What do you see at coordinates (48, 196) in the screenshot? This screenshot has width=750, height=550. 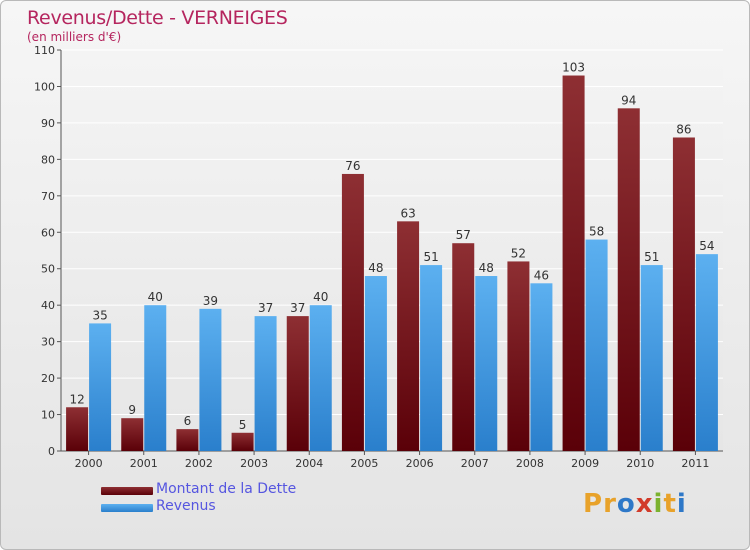 I see `y-tick-label: 70` at bounding box center [48, 196].